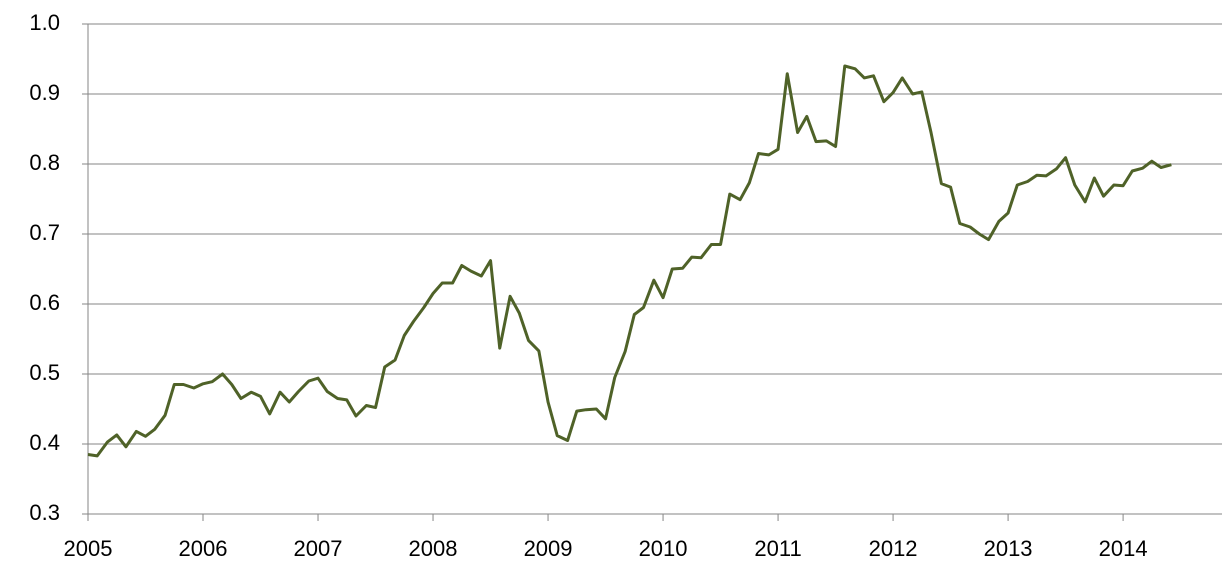  I want to click on x-tick-label: 2010, so click(663, 548).